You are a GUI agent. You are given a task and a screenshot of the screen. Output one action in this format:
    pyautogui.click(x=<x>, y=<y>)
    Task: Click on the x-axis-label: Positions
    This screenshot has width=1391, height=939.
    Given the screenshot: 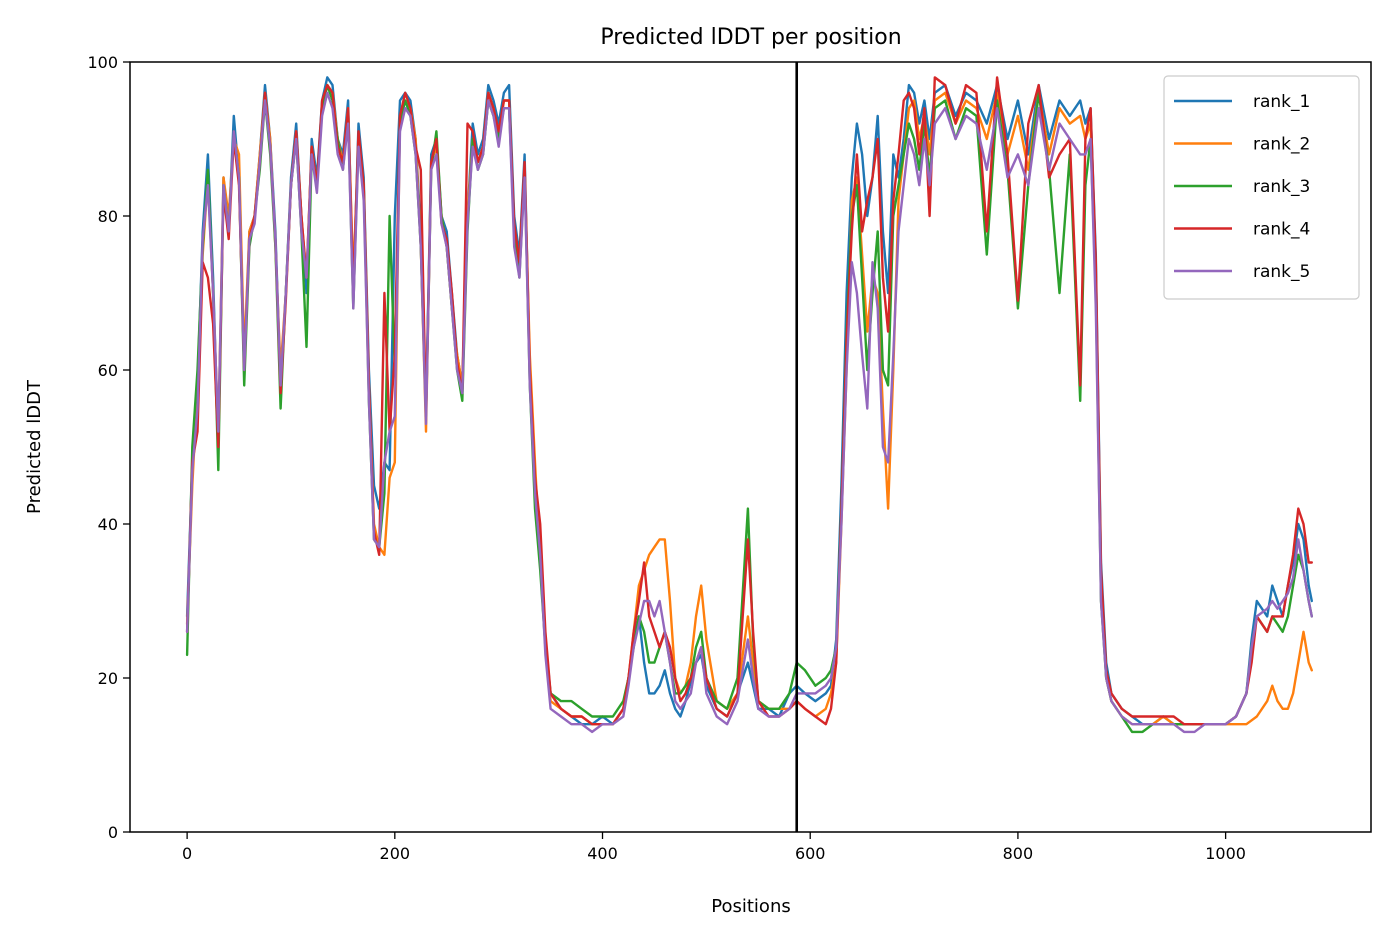 What is the action you would take?
    pyautogui.click(x=750, y=906)
    